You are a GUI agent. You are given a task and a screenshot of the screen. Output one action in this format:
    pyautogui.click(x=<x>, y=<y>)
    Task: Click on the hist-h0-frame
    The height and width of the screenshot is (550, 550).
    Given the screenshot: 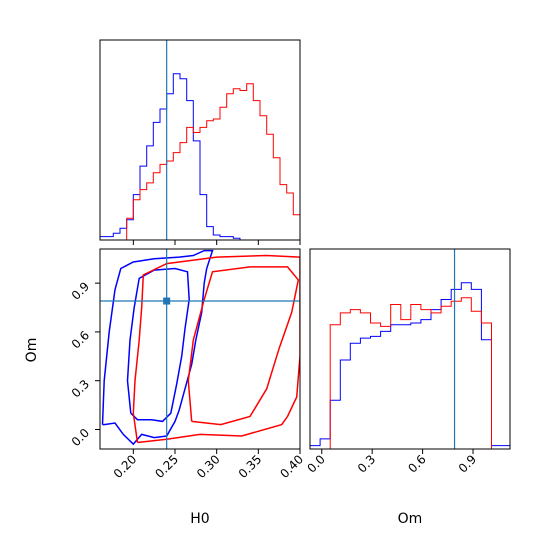 What is the action you would take?
    pyautogui.click(x=200, y=140)
    